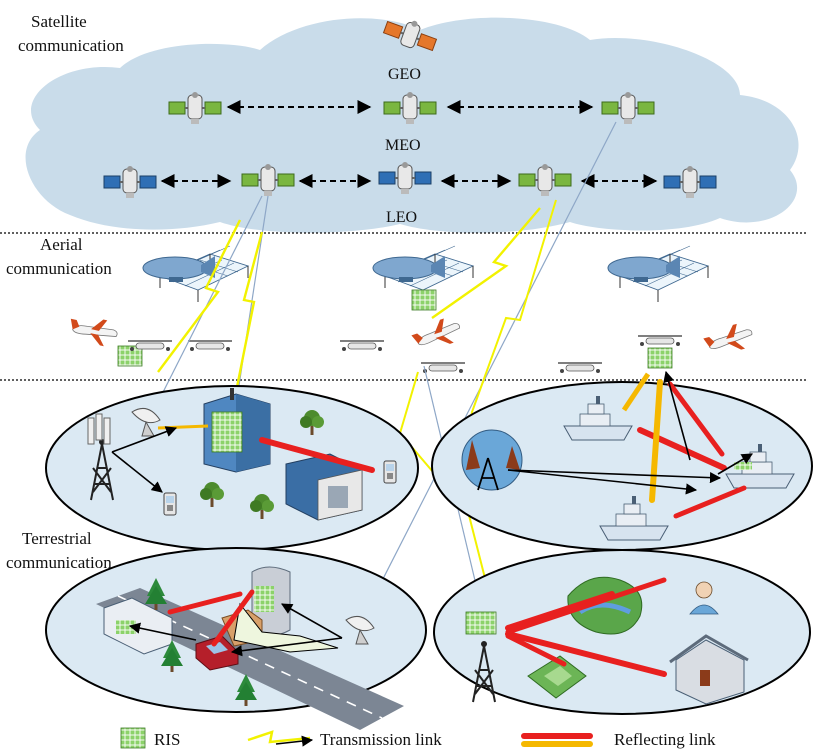 The image size is (821, 756). Describe the element at coordinates (586, 654) in the screenshot. I see `reflecting-link-ris-house` at that location.